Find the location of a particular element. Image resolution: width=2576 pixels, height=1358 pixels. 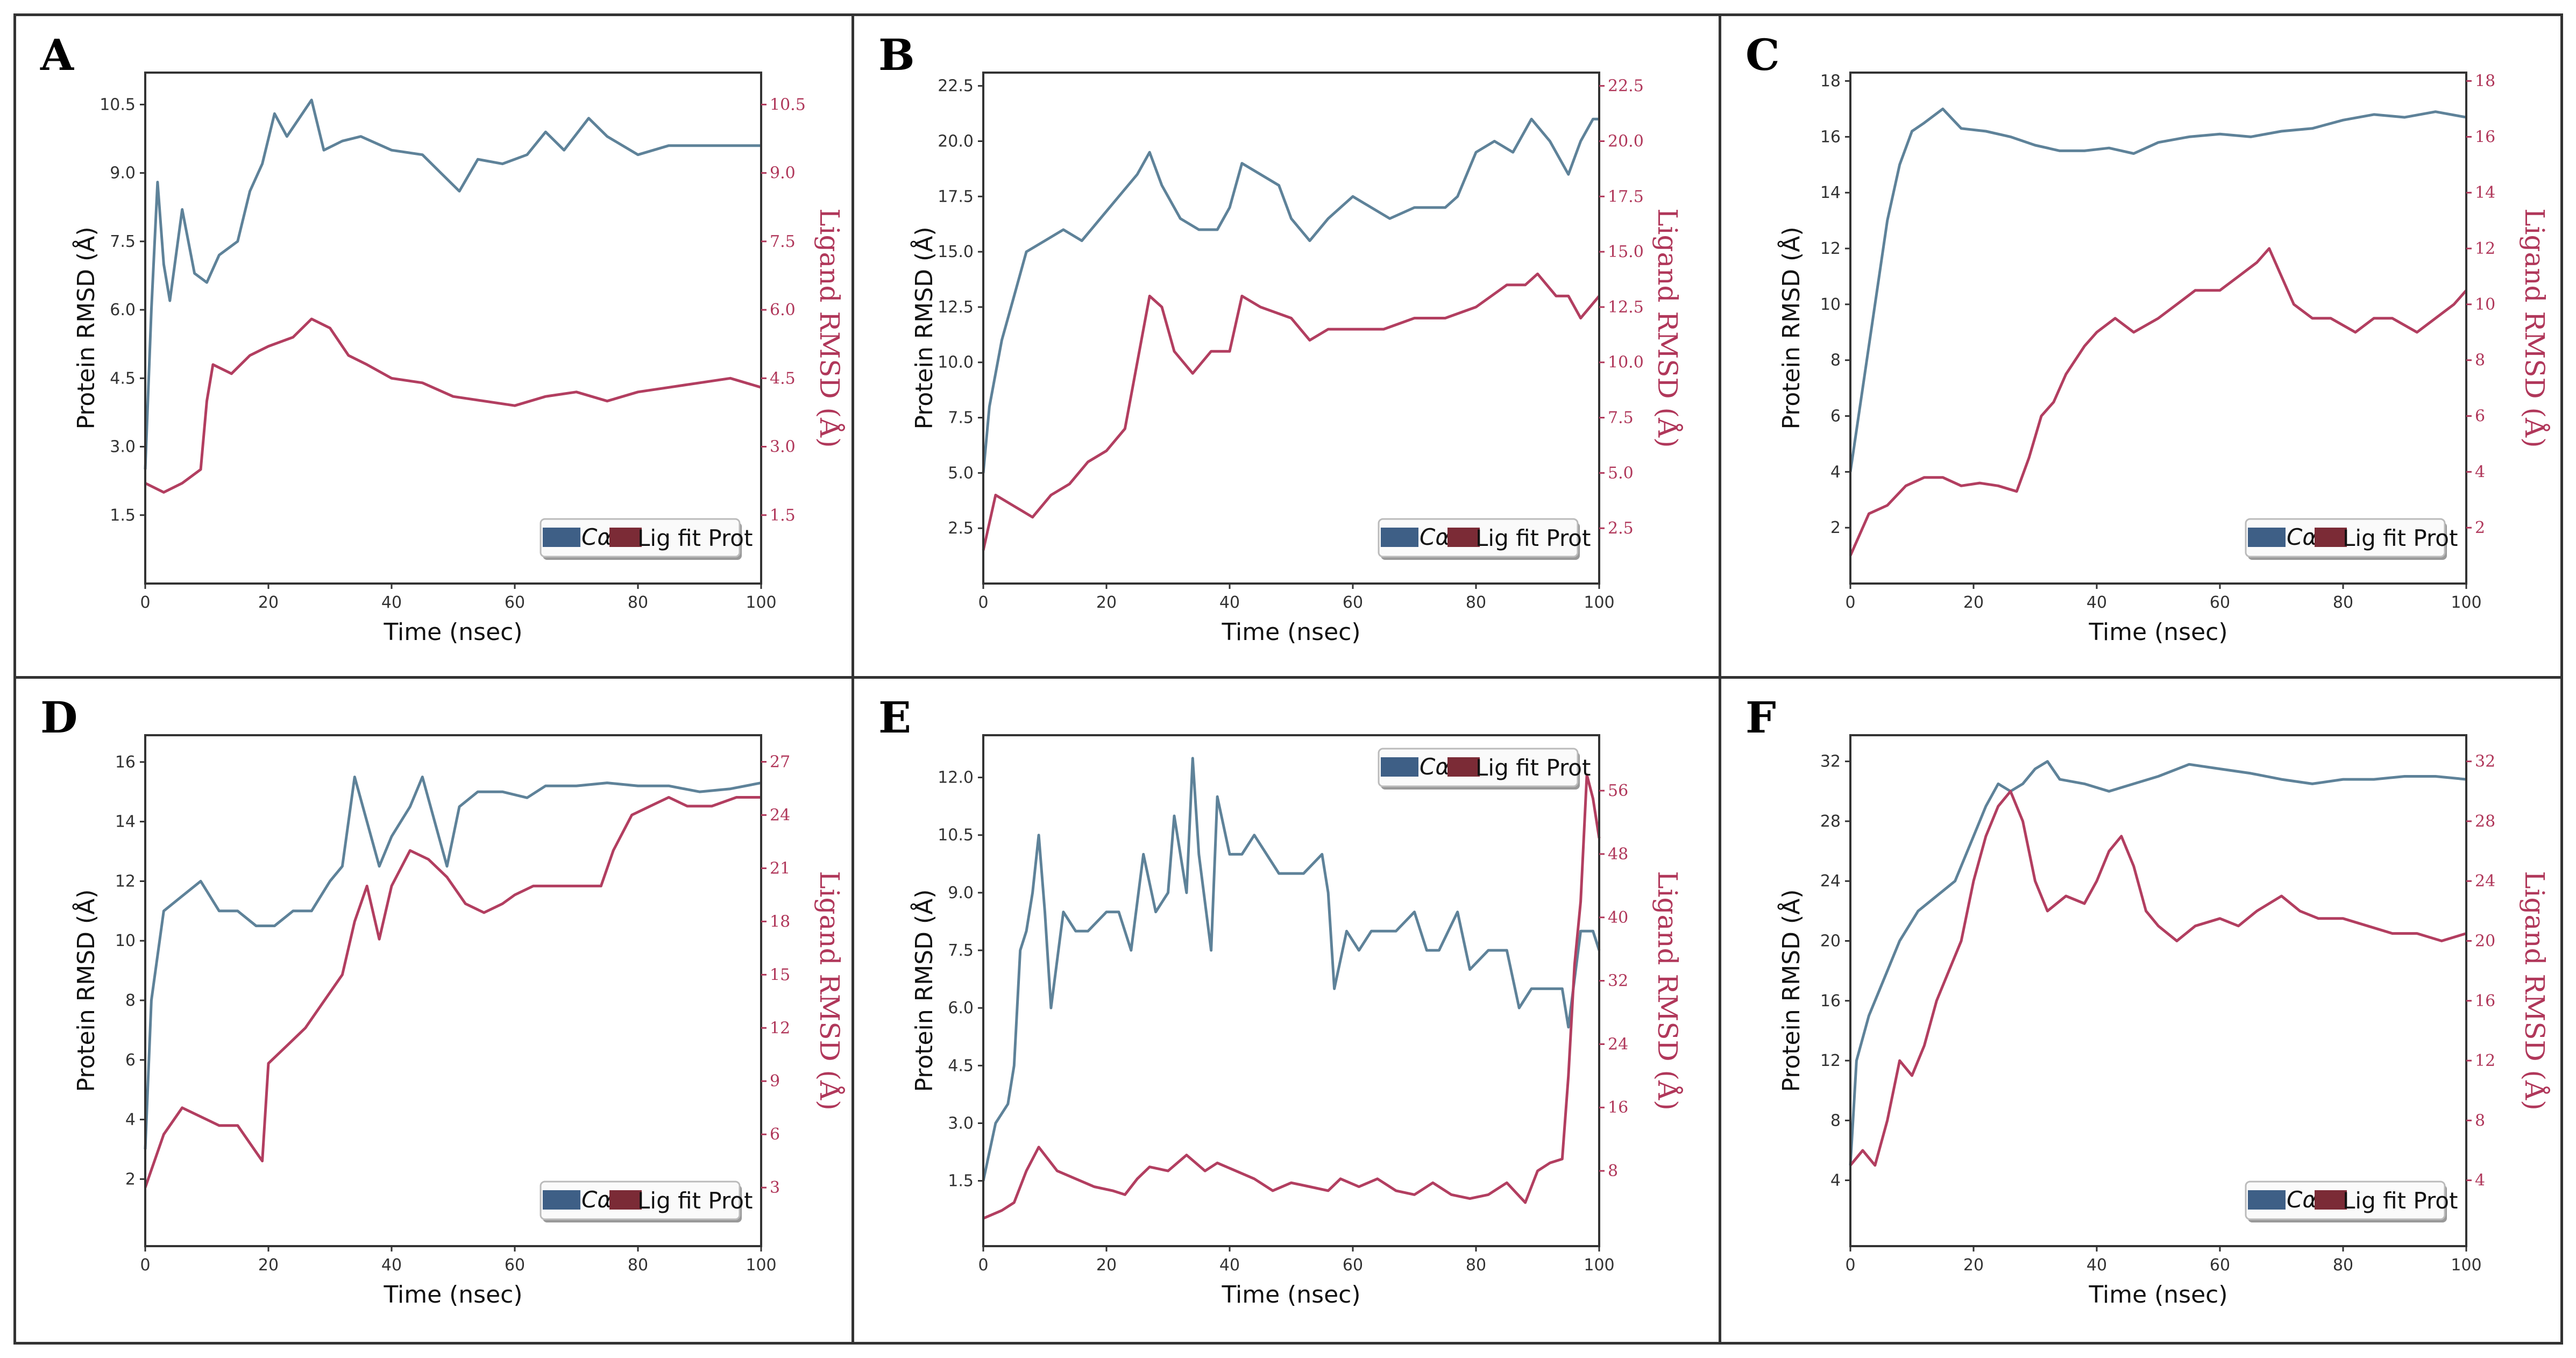

y-tick-label: 20.0 is located at coordinates (956, 141).